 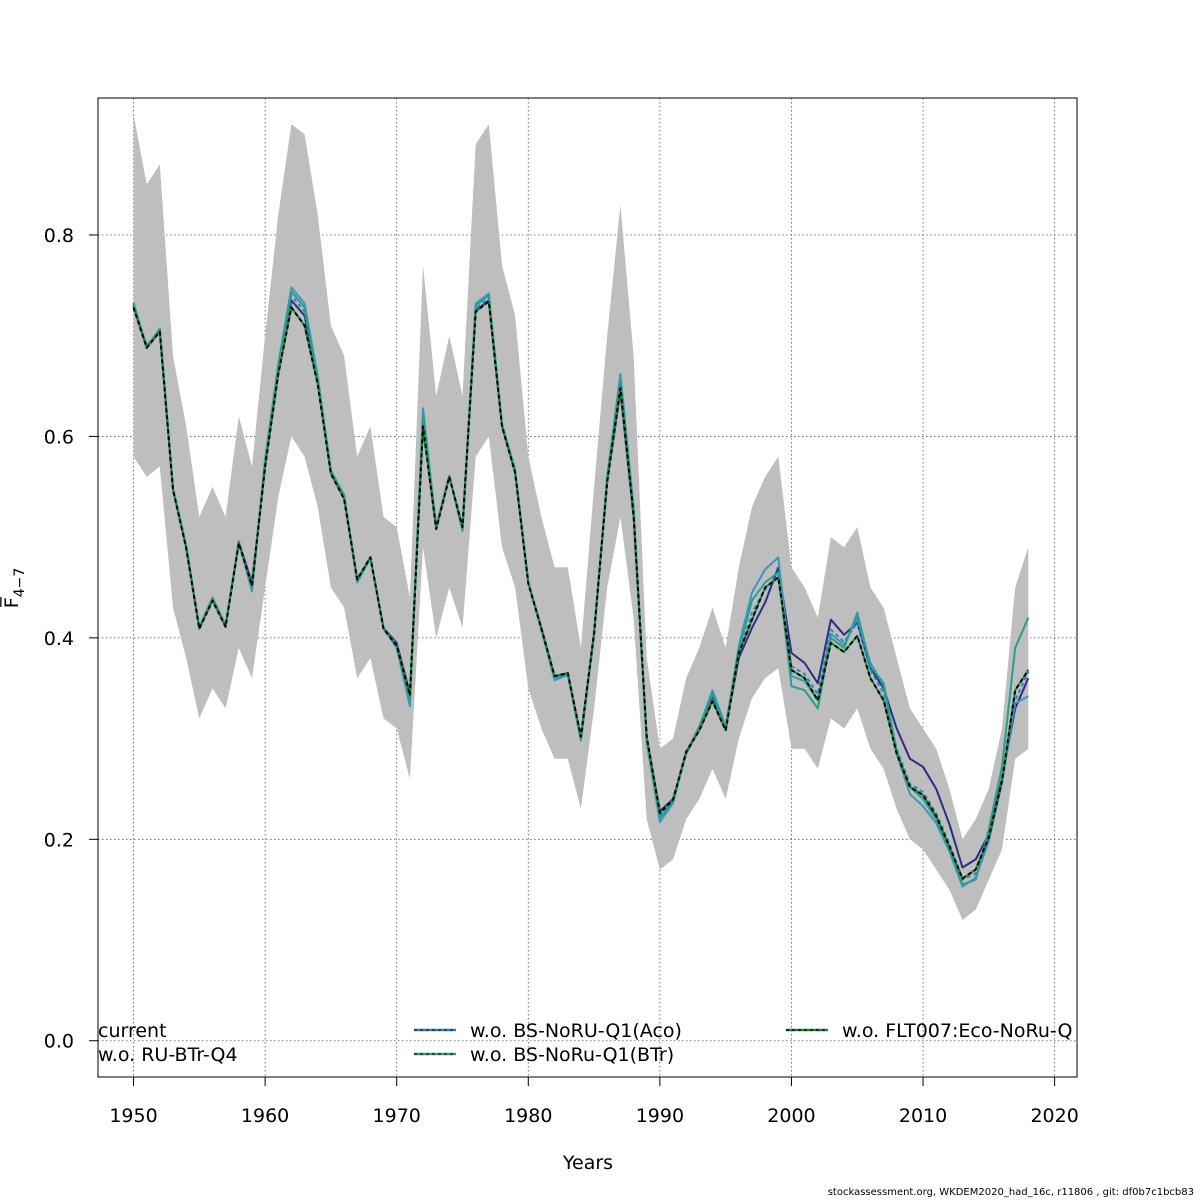 I want to click on x-tick-label: 1950, so click(x=133, y=1116).